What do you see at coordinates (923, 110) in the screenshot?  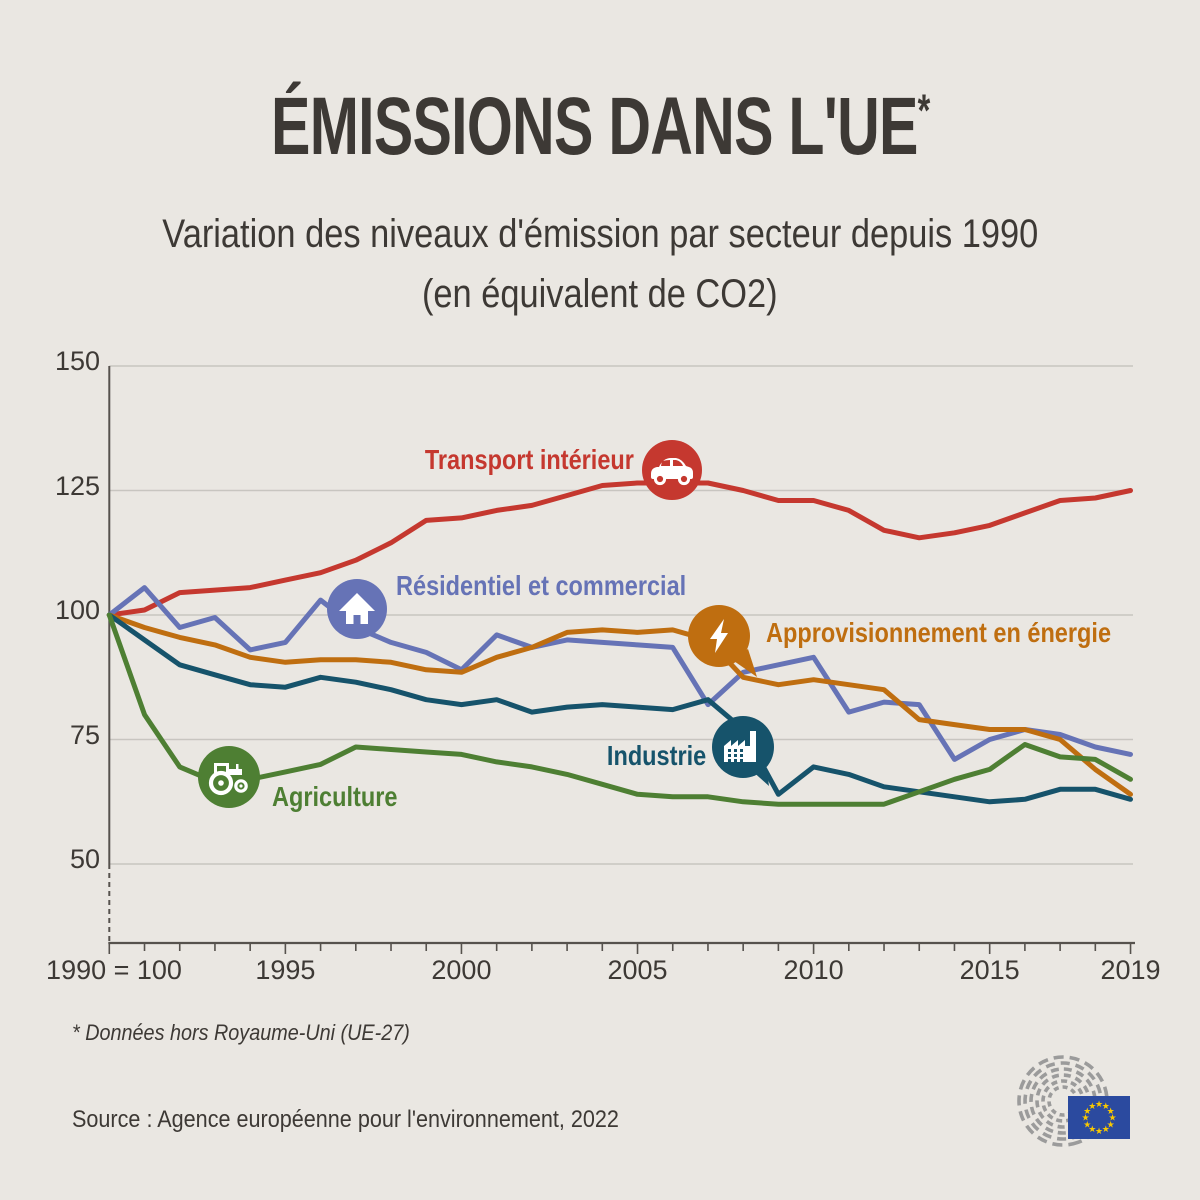 I see `footnote-marker: *` at bounding box center [923, 110].